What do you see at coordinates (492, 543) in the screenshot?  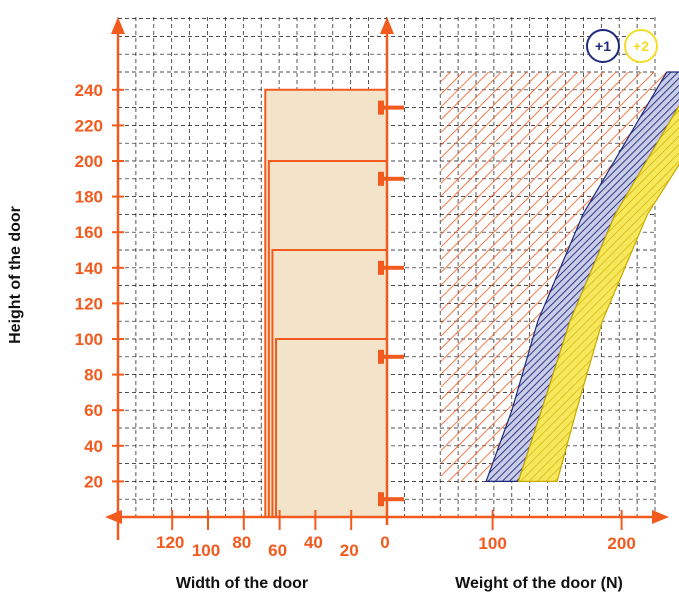 I see `weight-tick-label: 100` at bounding box center [492, 543].